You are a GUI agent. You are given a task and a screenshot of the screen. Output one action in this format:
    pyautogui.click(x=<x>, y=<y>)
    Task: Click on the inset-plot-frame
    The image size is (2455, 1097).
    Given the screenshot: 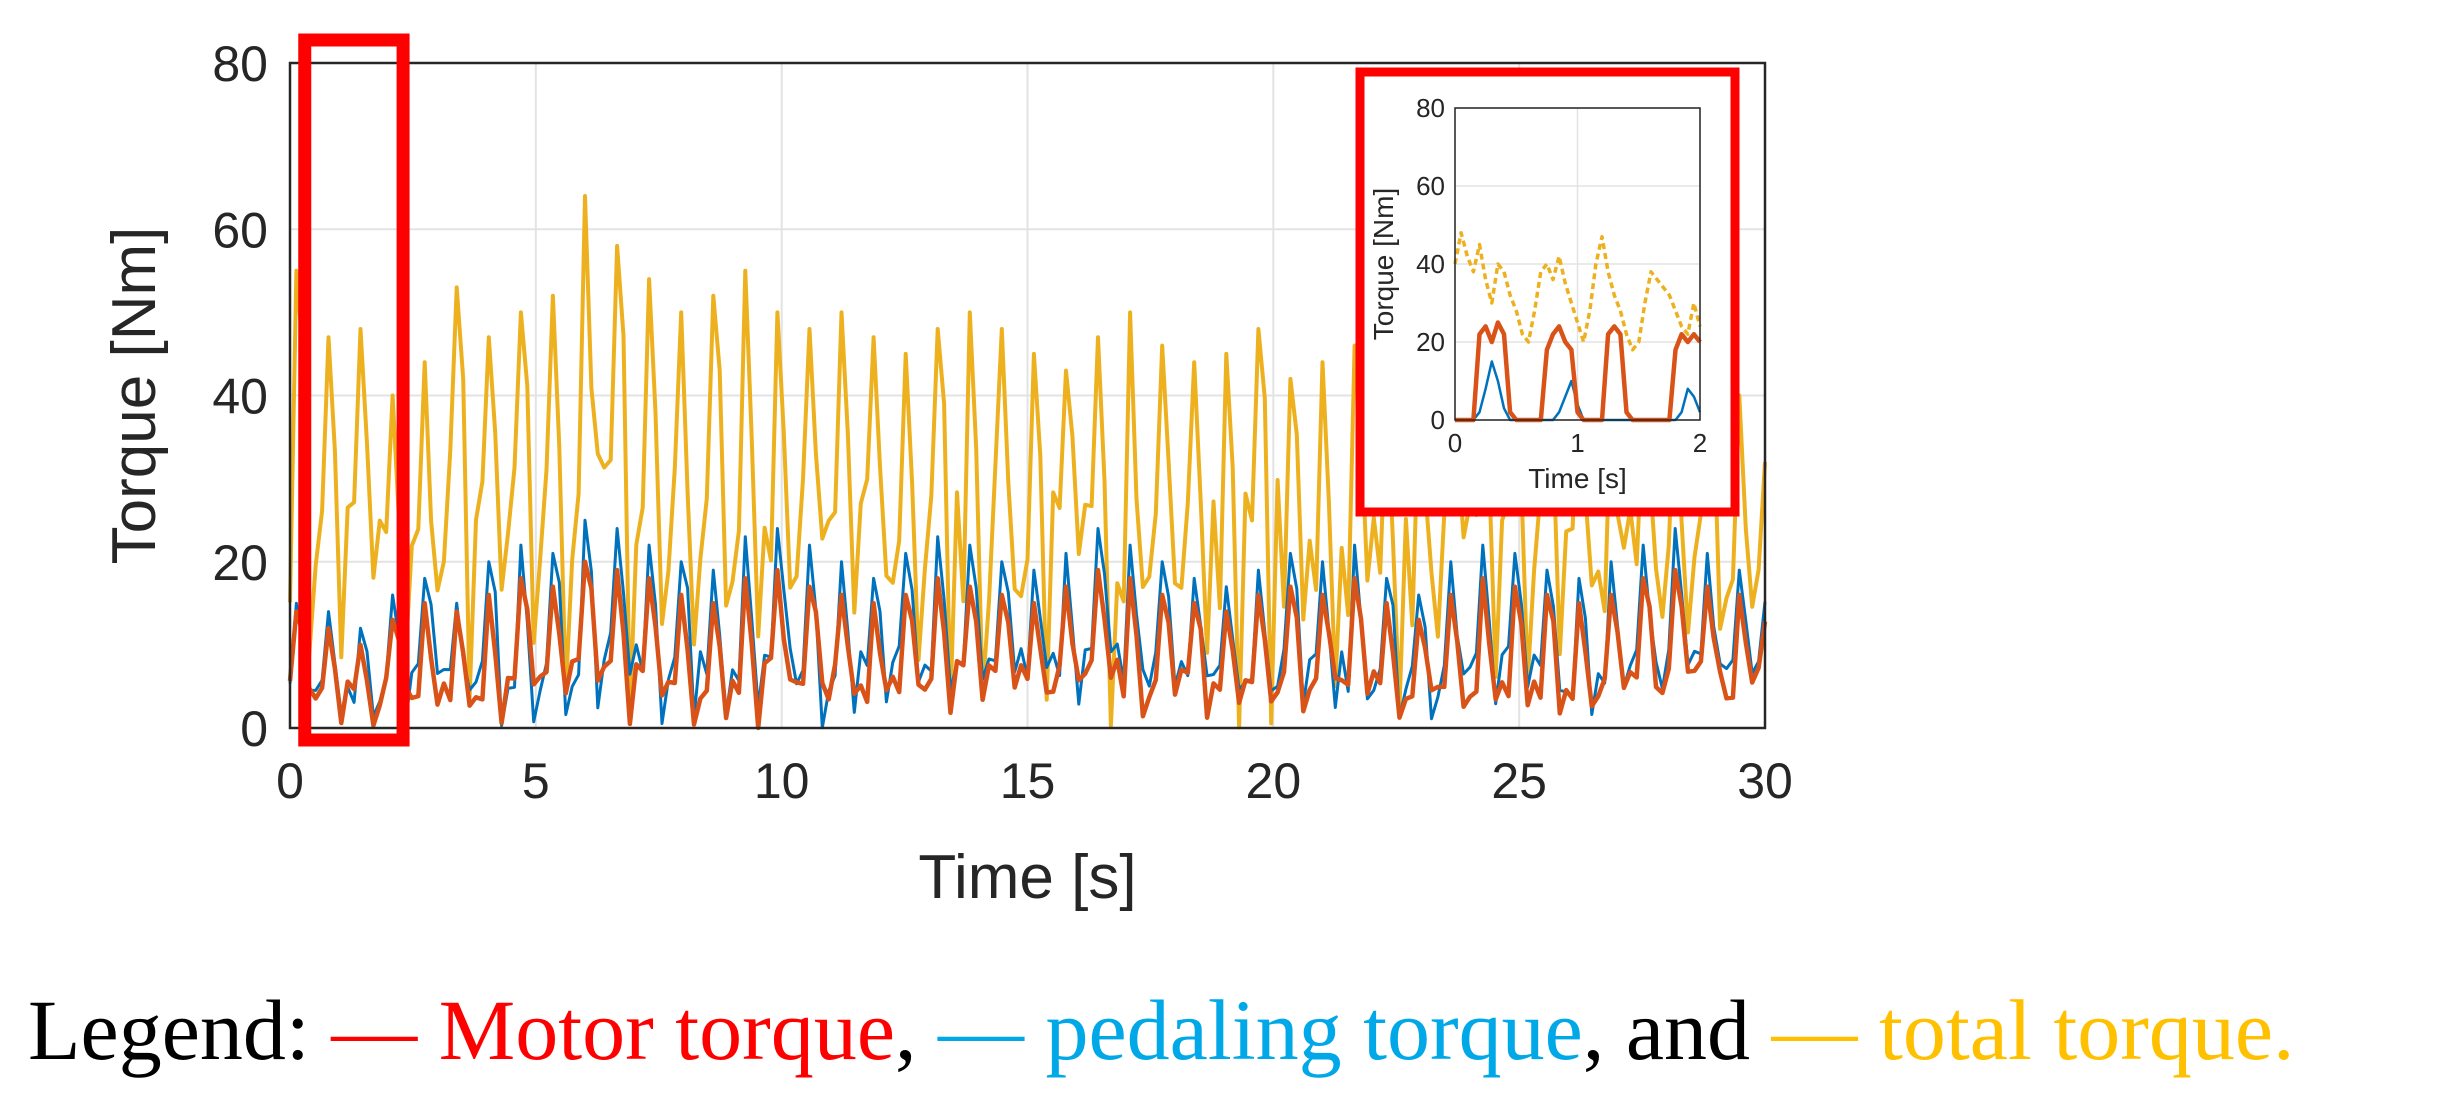 What is the action you would take?
    pyautogui.click(x=1577, y=264)
    